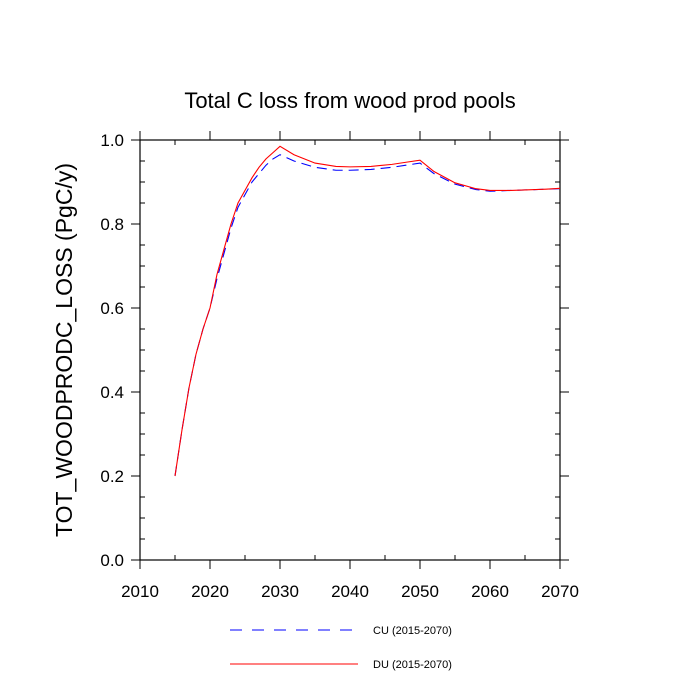 The width and height of the screenshot is (700, 700). I want to click on y-tick-label: 0.8, so click(112, 224).